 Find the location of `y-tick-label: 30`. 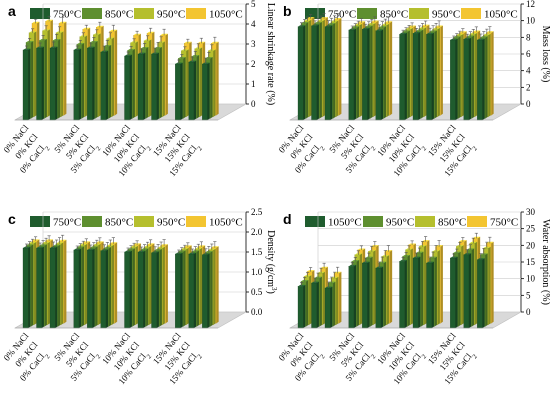

y-tick-label: 30 is located at coordinates (531, 212).